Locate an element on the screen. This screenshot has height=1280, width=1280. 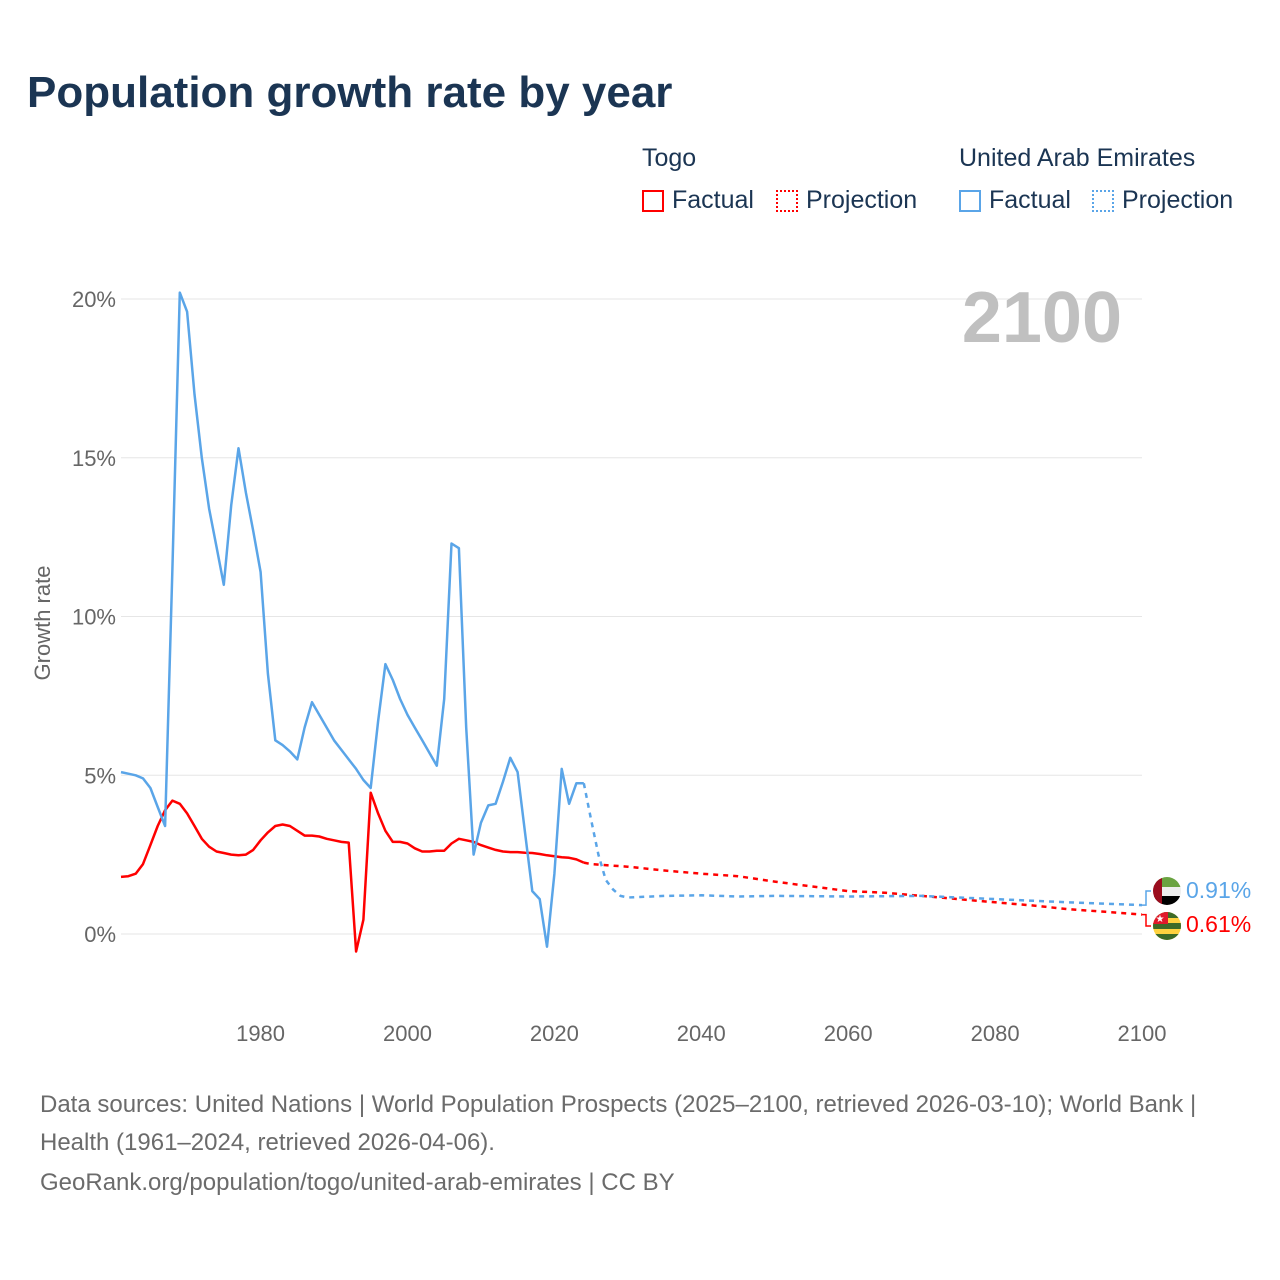
legend-uae-projection: Projection is located at coordinates (1162, 200).